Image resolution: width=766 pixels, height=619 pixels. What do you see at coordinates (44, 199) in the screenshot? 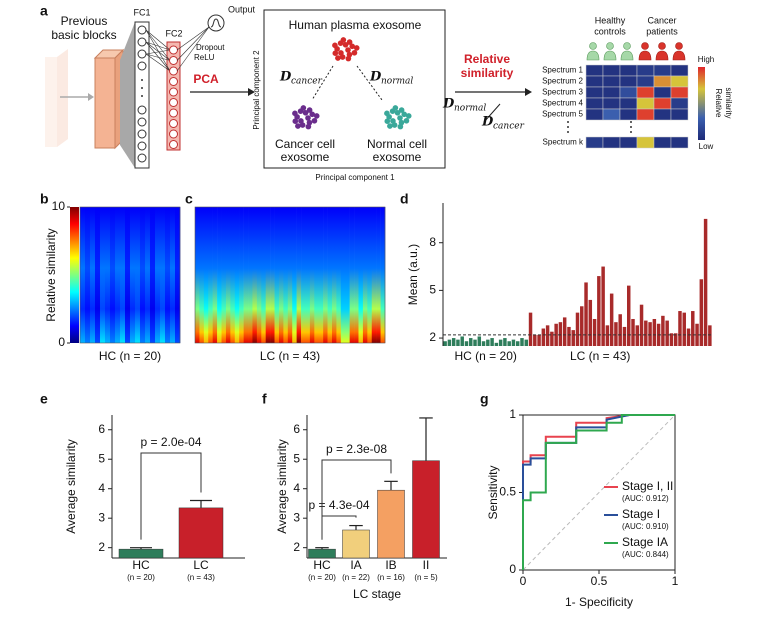
I see `panel-label: b` at bounding box center [44, 199].